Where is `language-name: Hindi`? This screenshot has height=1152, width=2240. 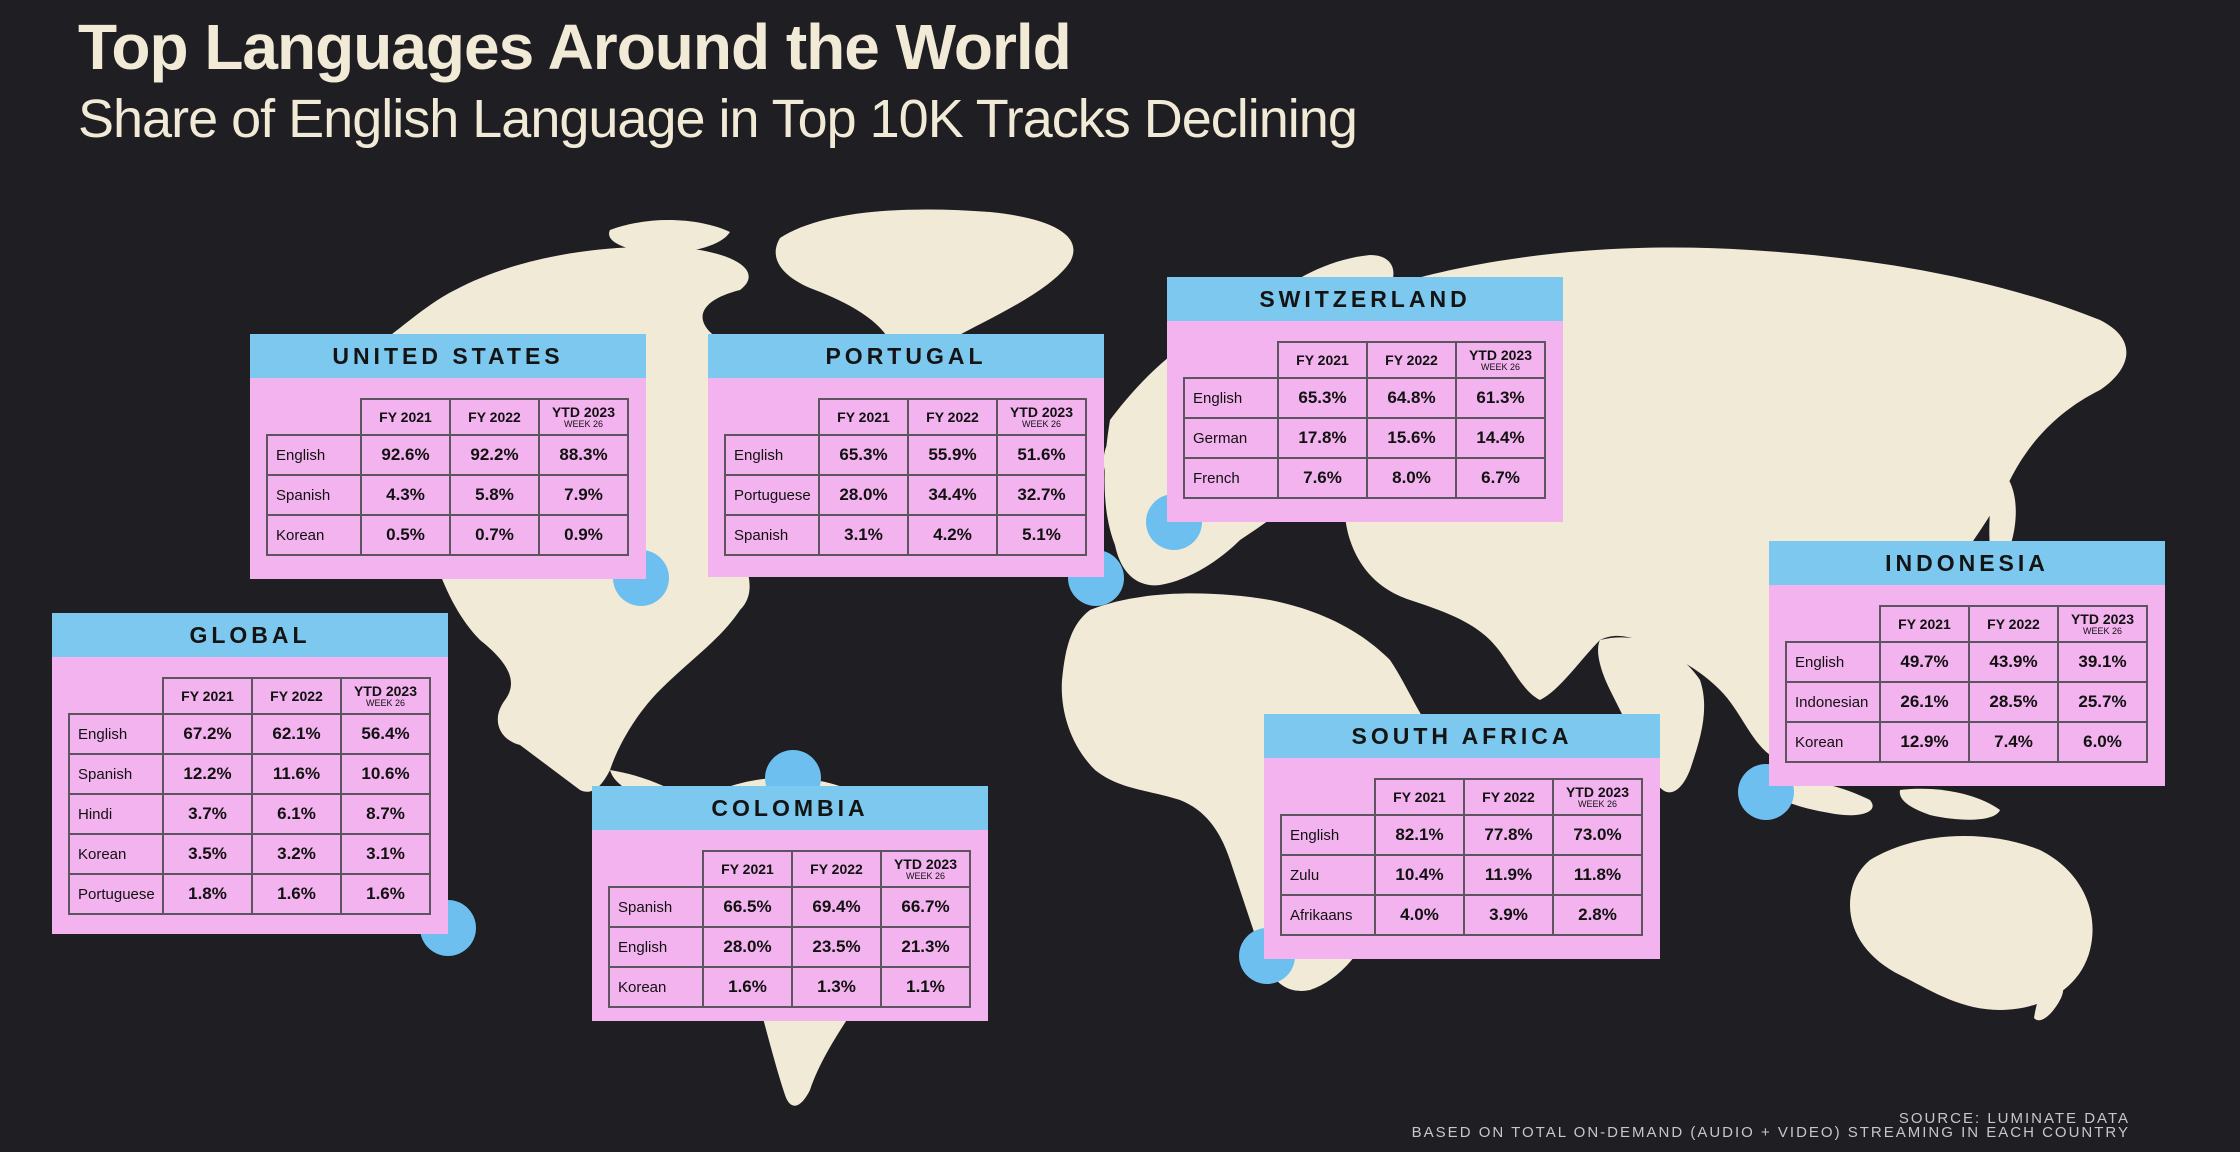
language-name: Hindi is located at coordinates (116, 814).